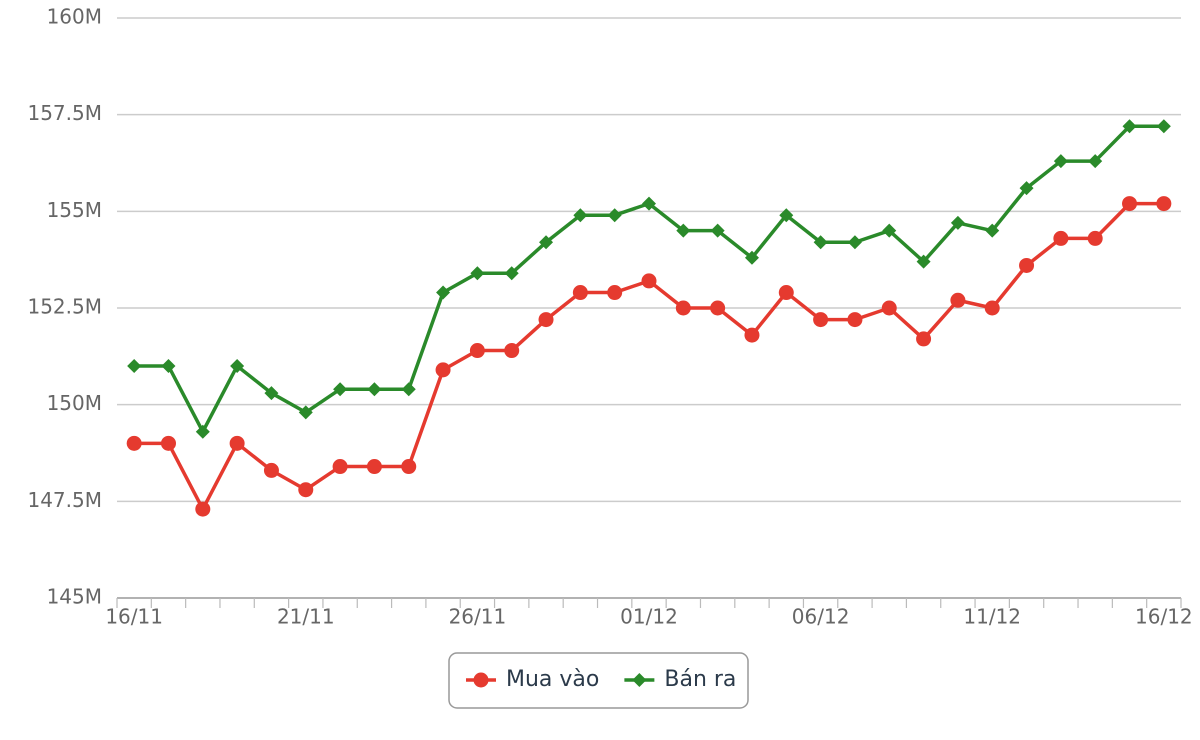 Image resolution: width=1200 pixels, height=740 pixels. Describe the element at coordinates (74, 403) in the screenshot. I see `y-tick-label: 150M` at that location.